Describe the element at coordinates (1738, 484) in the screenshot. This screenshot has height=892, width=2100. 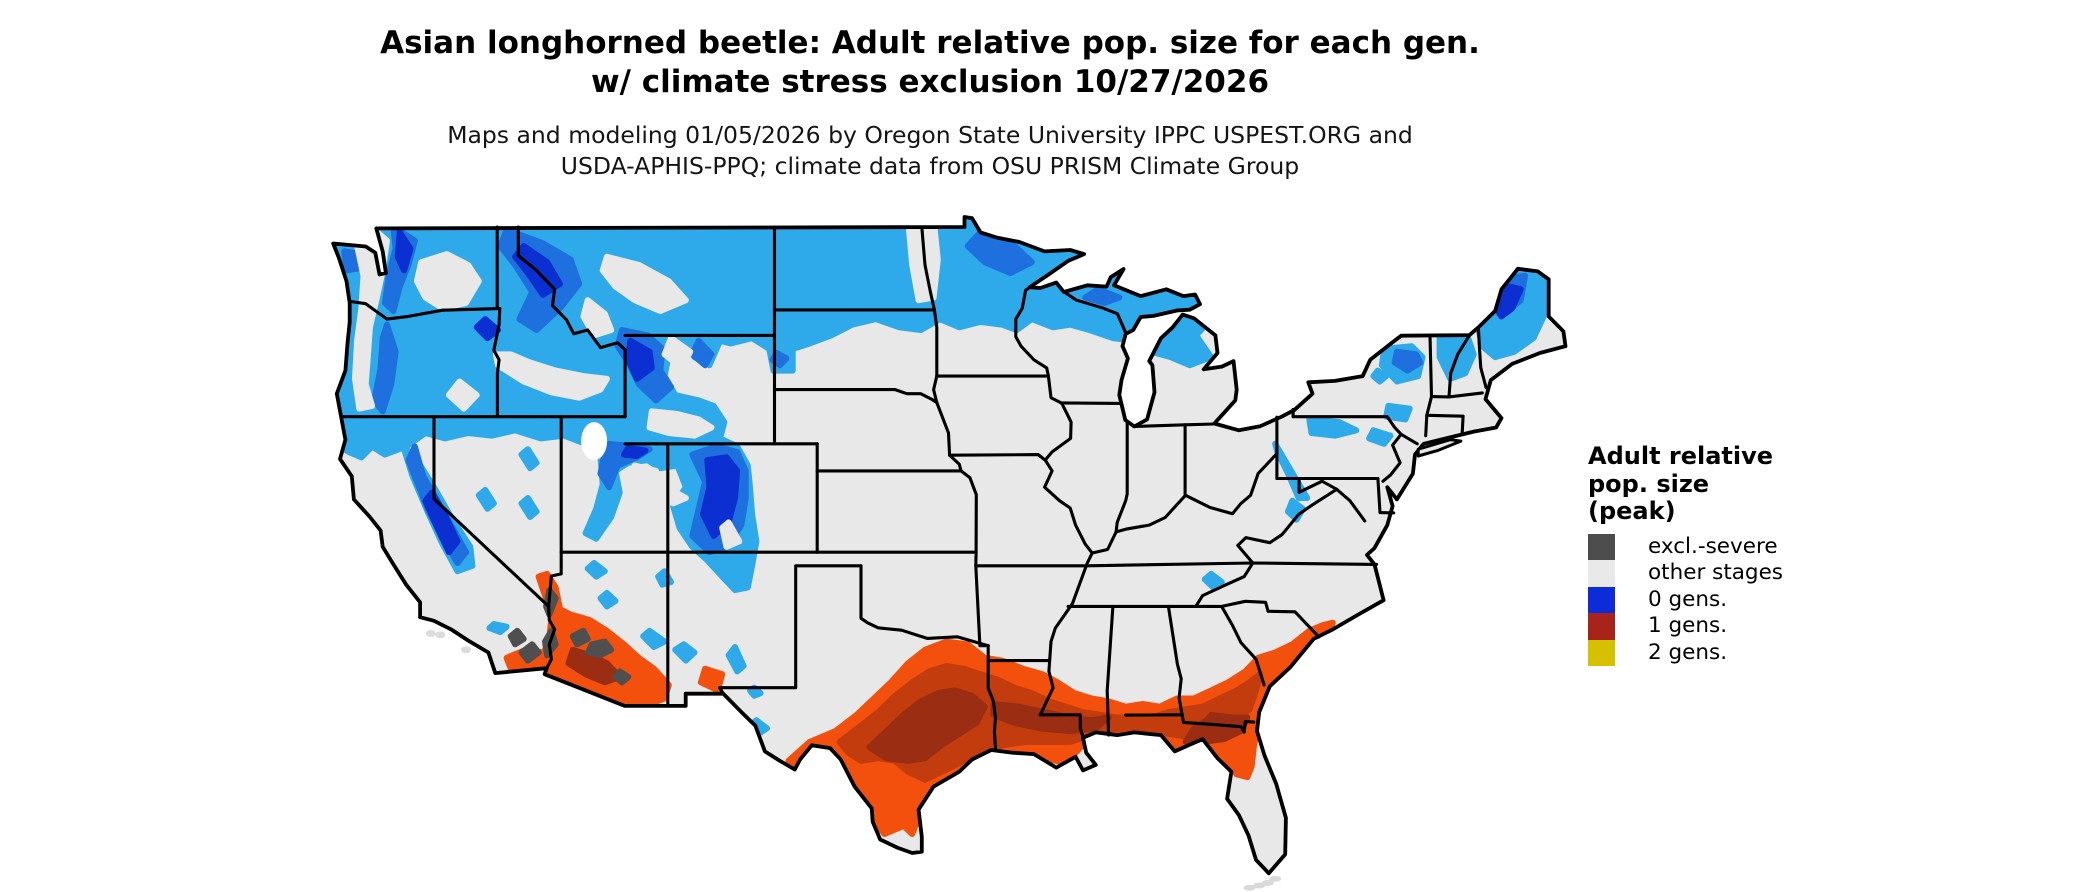
I see `legend-title: Adult relative pop. size (peak)` at that location.